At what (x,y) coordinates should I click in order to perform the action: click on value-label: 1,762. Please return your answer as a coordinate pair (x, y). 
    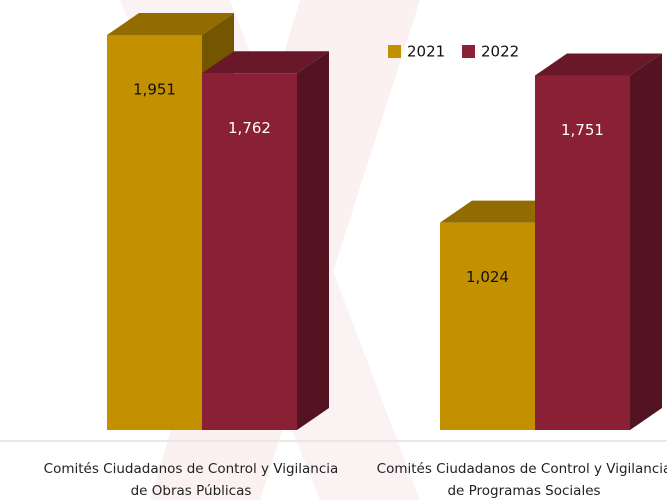
    Looking at the image, I should click on (249, 128).